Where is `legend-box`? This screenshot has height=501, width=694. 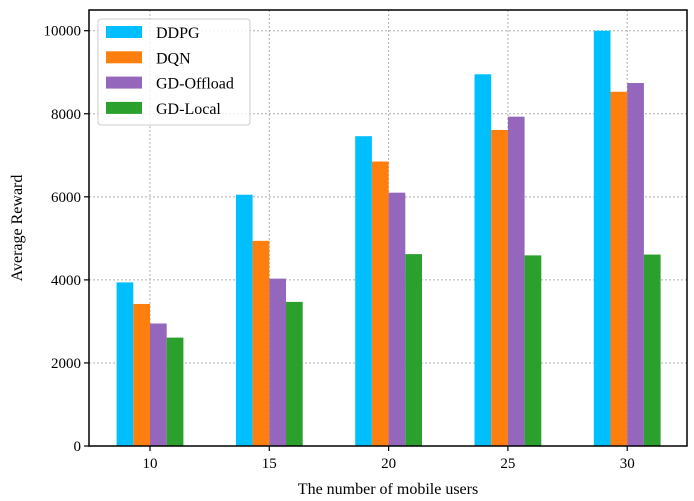
legend-box is located at coordinates (174, 72).